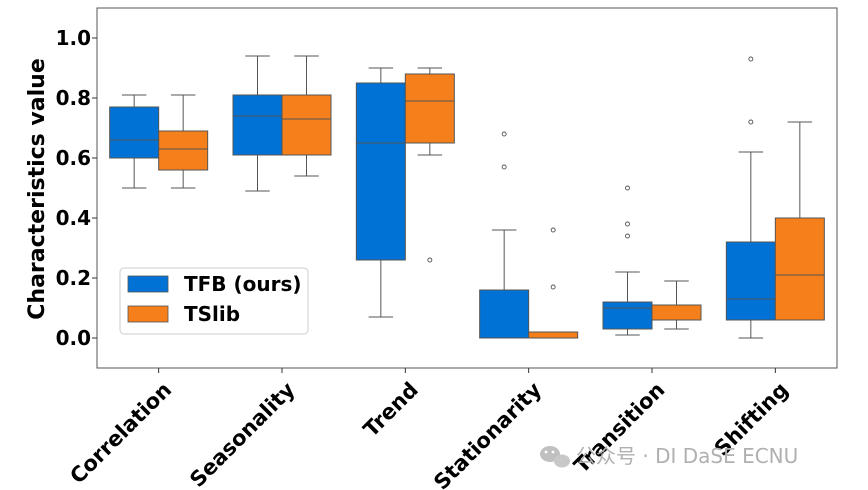 Image resolution: width=868 pixels, height=490 pixels. Describe the element at coordinates (242, 433) in the screenshot. I see `x-tick-label: Seasonality` at that location.